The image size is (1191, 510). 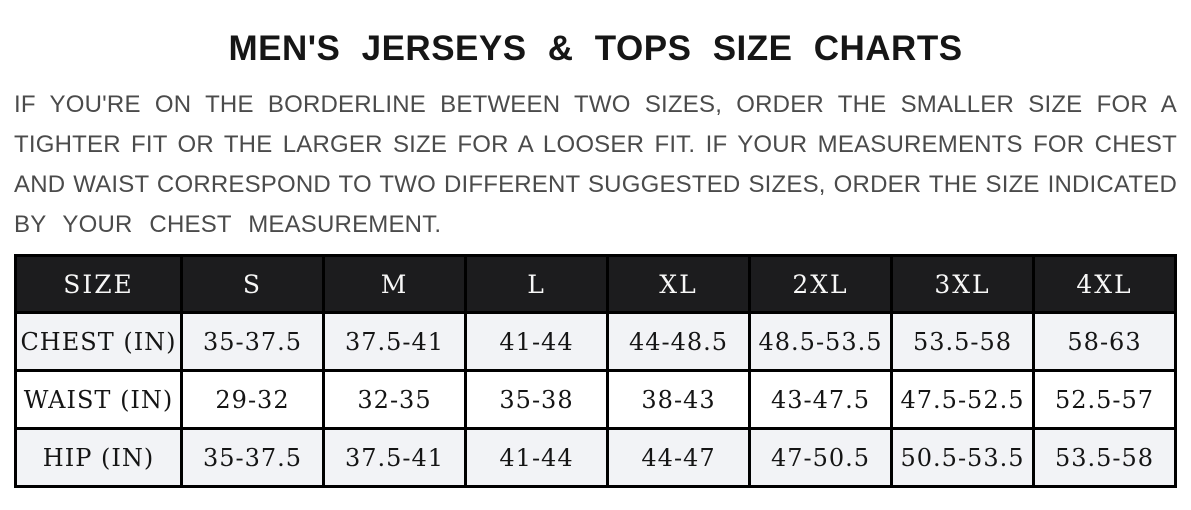 What do you see at coordinates (820, 341) in the screenshot?
I see `chest-value-2xl: 48.5-53.5` at bounding box center [820, 341].